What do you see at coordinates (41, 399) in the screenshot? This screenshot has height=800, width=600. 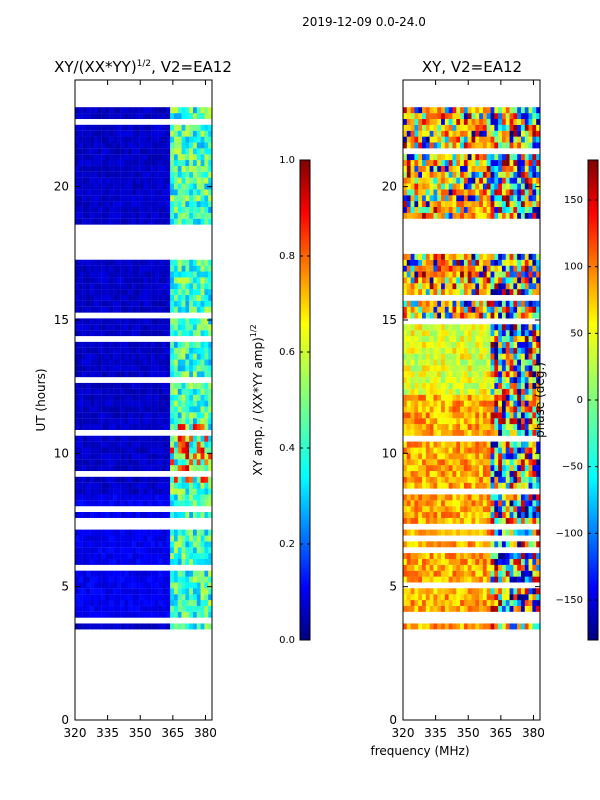 I see `amplitude-ylabel: UT (hours)` at bounding box center [41, 399].